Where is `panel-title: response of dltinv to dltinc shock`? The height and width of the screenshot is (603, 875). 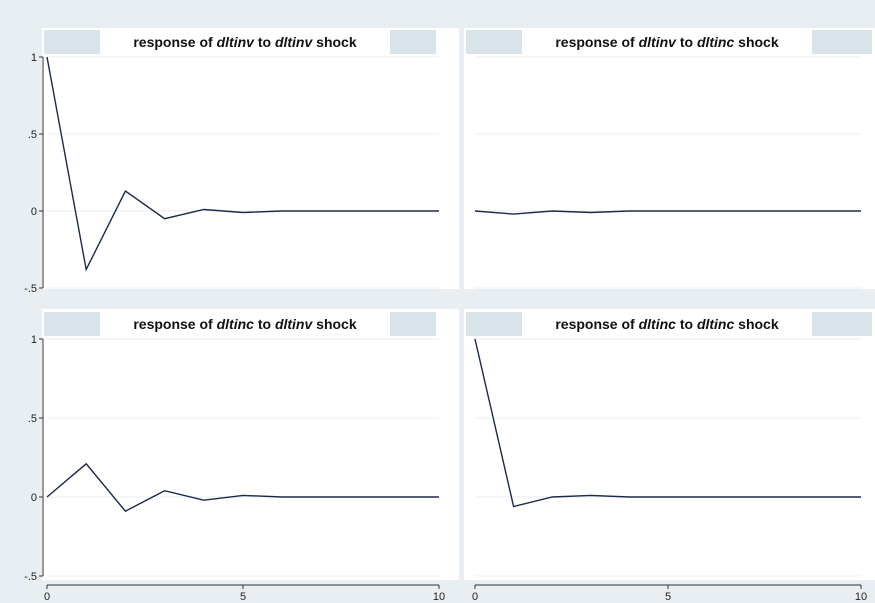 panel-title: response of dltinv to dltinc shock is located at coordinates (667, 42).